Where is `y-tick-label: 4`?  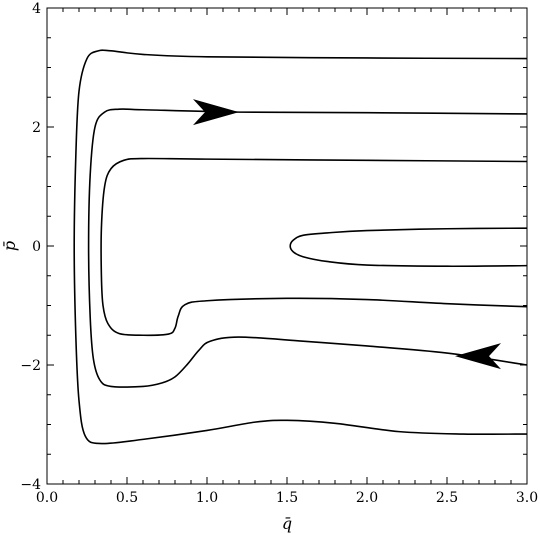 y-tick-label: 4 is located at coordinates (36, 9).